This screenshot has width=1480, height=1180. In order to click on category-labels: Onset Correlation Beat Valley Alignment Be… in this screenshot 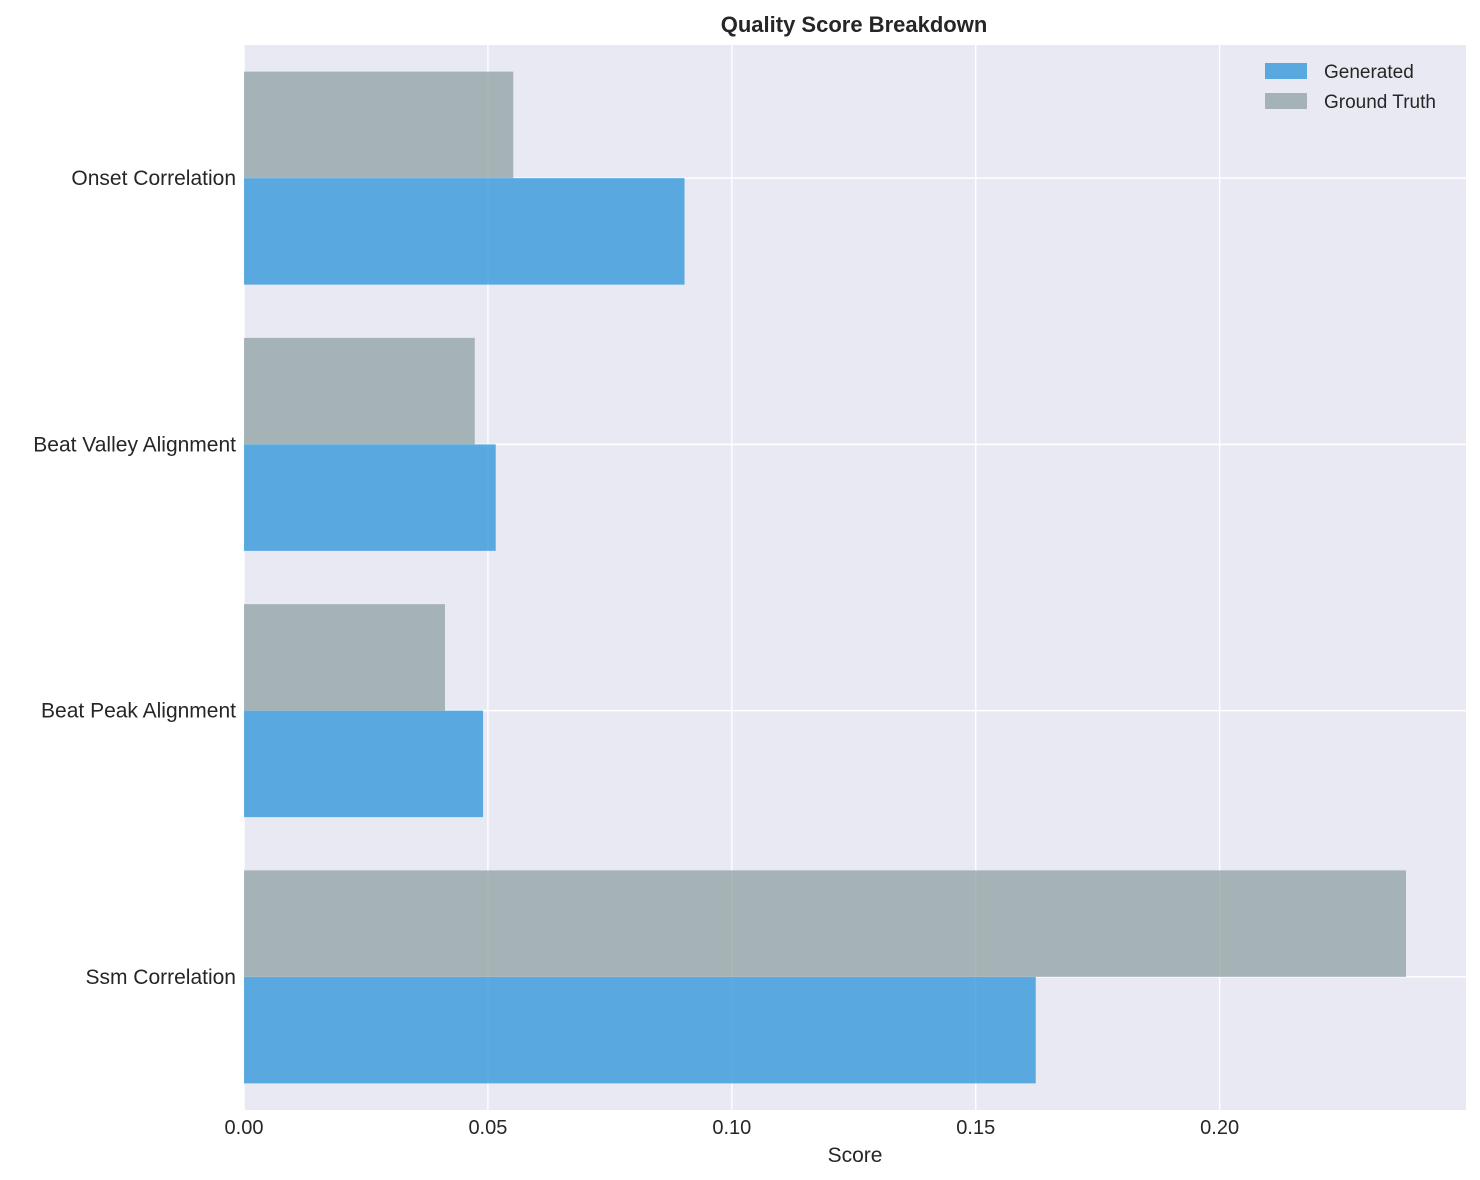, I will do `click(134, 578)`.